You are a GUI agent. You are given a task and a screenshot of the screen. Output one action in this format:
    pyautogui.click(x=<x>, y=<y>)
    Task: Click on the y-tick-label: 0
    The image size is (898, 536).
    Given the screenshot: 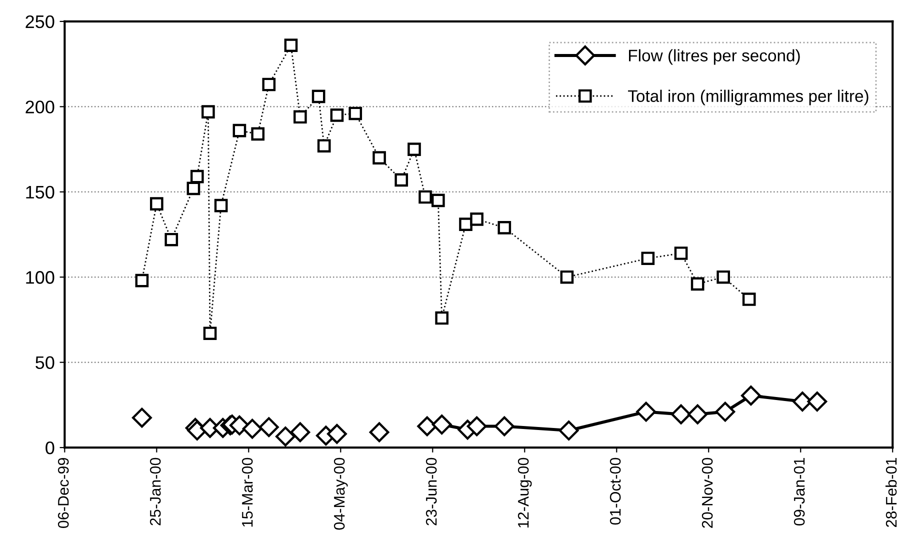 What is the action you would take?
    pyautogui.click(x=50, y=447)
    